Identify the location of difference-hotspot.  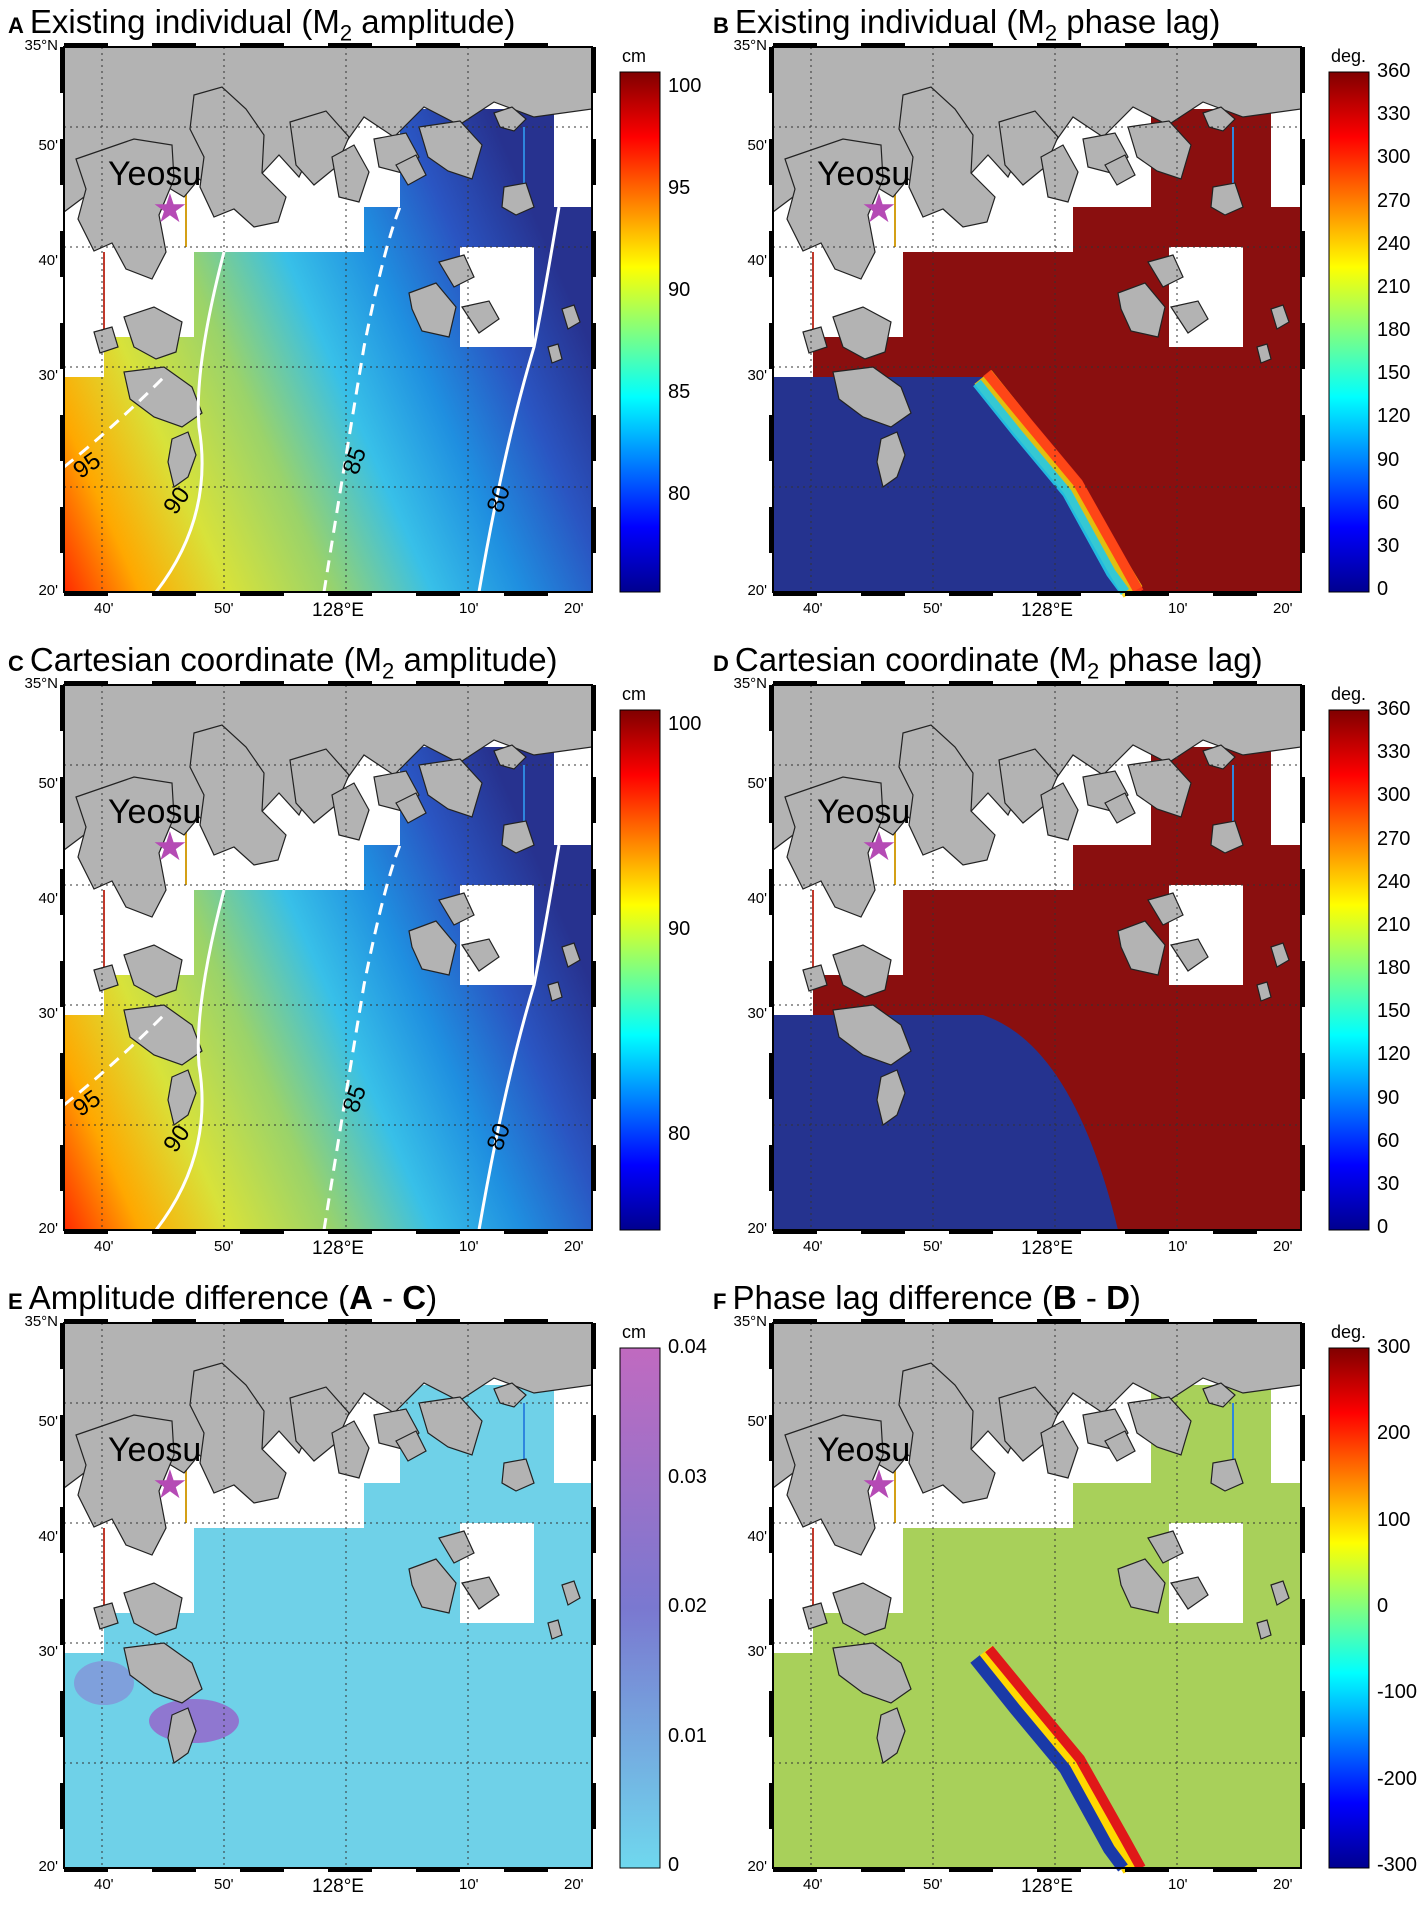
(104, 1683).